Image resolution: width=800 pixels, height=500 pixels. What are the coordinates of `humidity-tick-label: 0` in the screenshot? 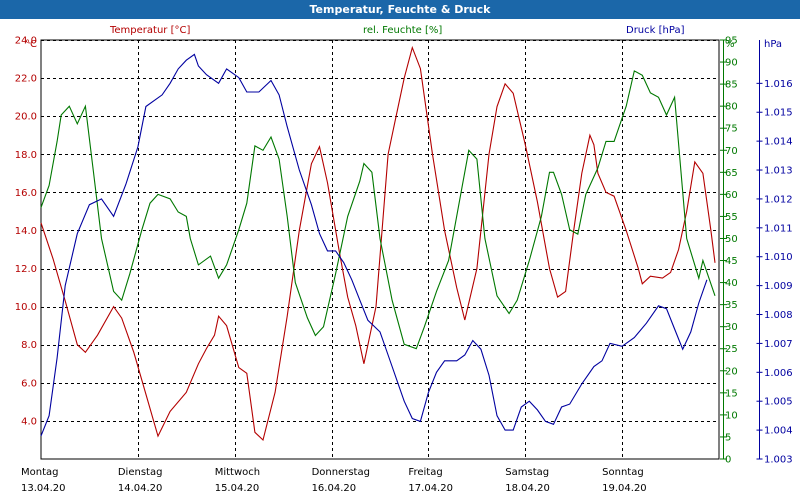 It's located at (728, 460).